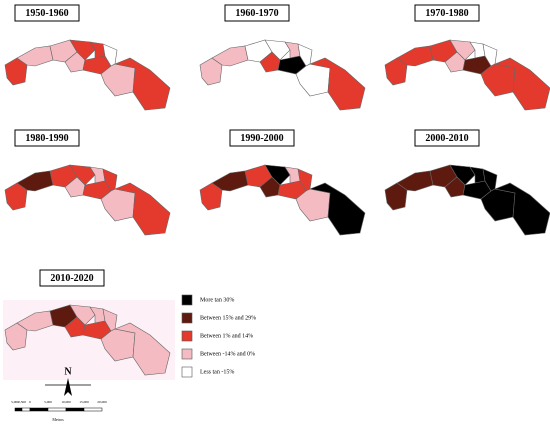 The height and width of the screenshot is (435, 550). Describe the element at coordinates (217, 372) in the screenshot. I see `legend-label: Less tan -15%` at that location.